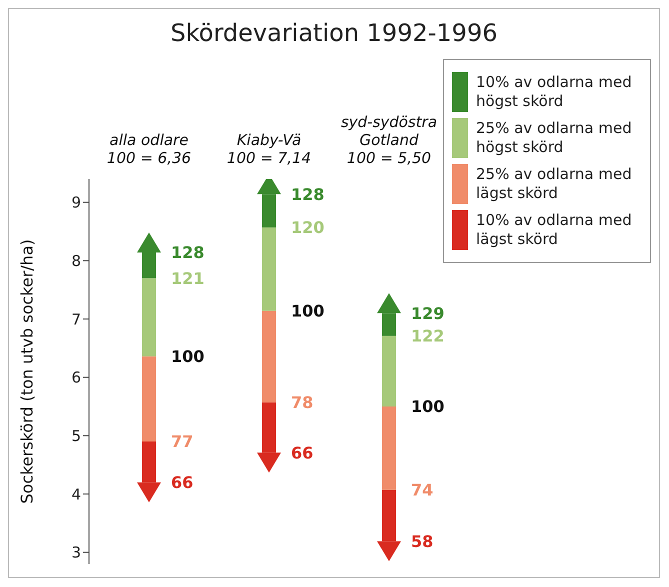 This screenshot has width=669, height=587. Describe the element at coordinates (76, 319) in the screenshot. I see `y-tick-label: 7` at that location.